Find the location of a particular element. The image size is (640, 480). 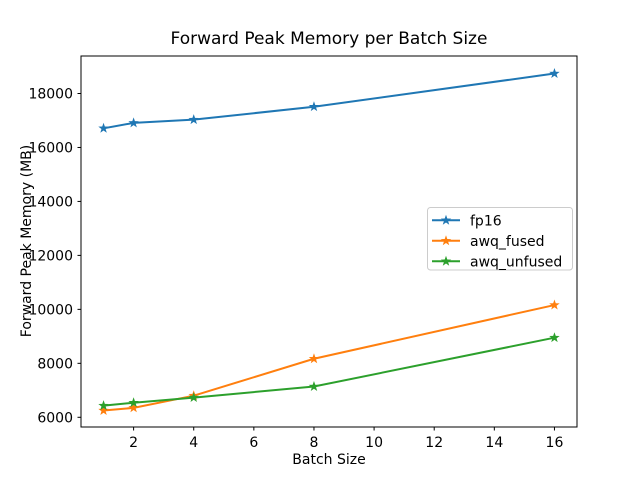

y-tick-label: 18000 is located at coordinates (50, 95).